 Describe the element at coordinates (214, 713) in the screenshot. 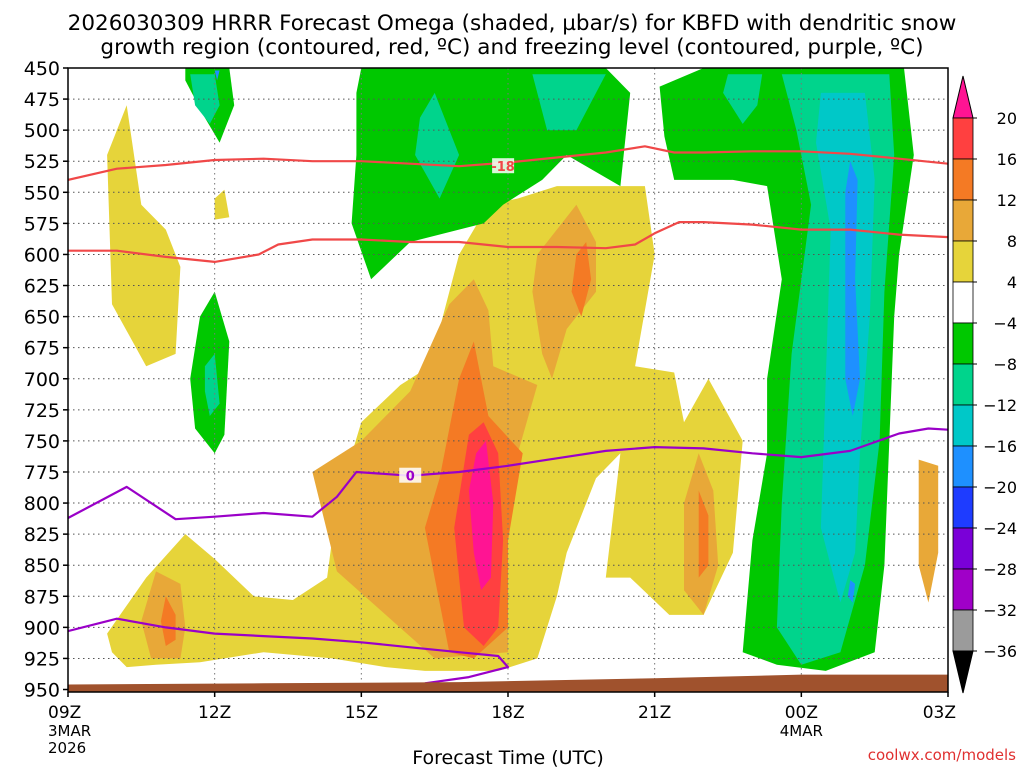

I see `x-tick-label: 12Z` at that location.